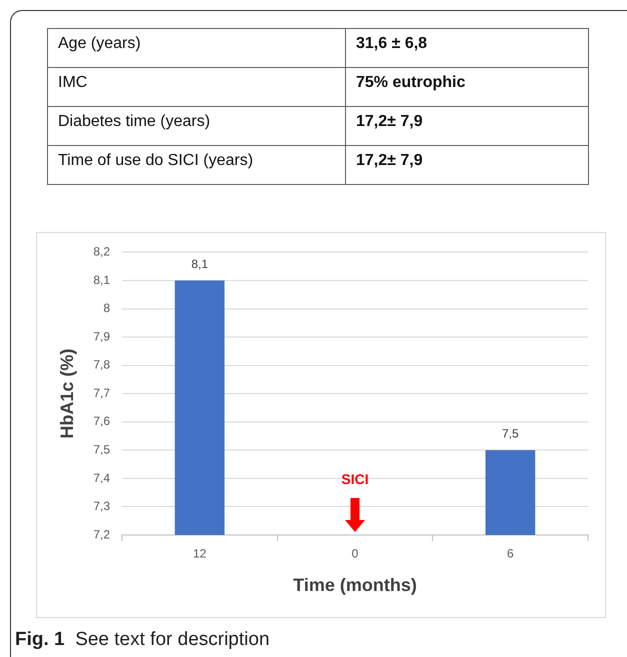 The height and width of the screenshot is (657, 627). What do you see at coordinates (355, 585) in the screenshot?
I see `x-axis-title: Time (months)` at bounding box center [355, 585].